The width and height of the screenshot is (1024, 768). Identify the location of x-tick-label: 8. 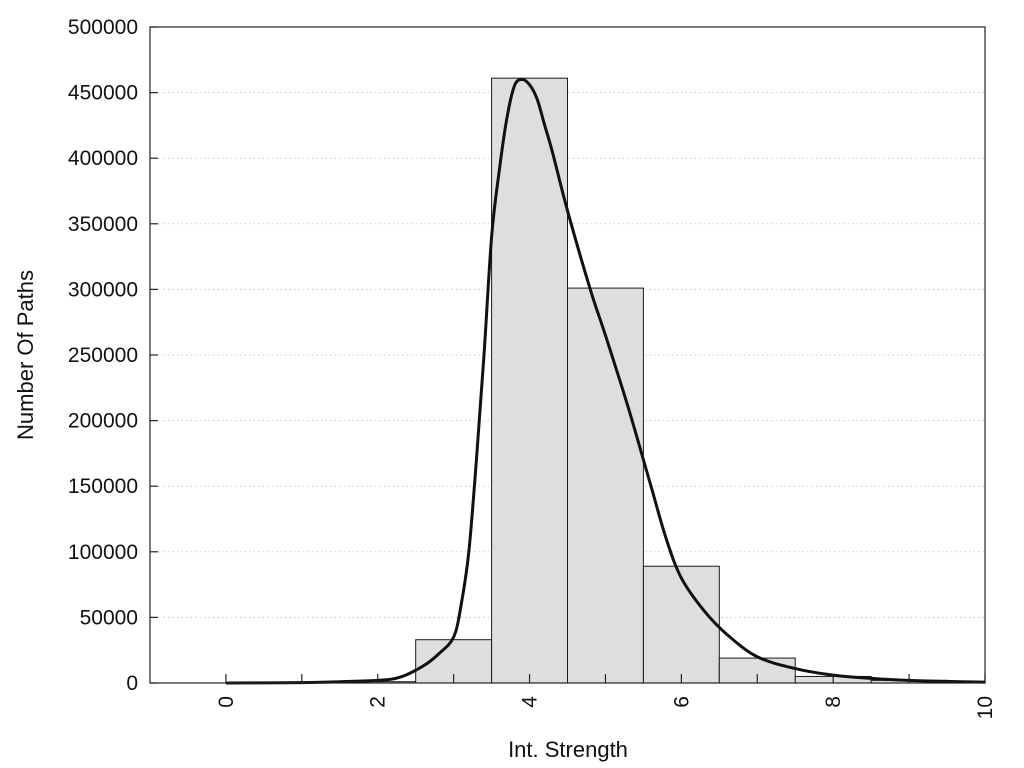
(833, 702).